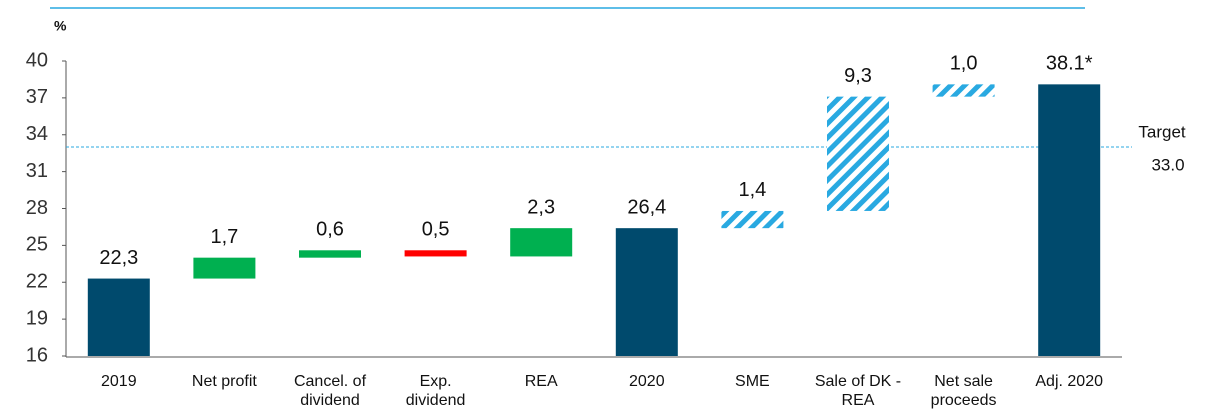 This screenshot has height=413, width=1214. What do you see at coordinates (119, 381) in the screenshot?
I see `x-tick-label: 2019` at bounding box center [119, 381].